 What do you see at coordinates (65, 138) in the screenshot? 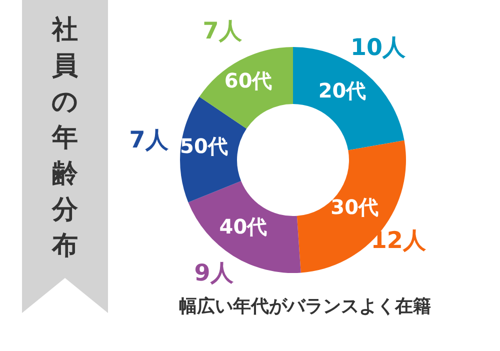
I see `text: 社員の年齢分布` at bounding box center [65, 138].